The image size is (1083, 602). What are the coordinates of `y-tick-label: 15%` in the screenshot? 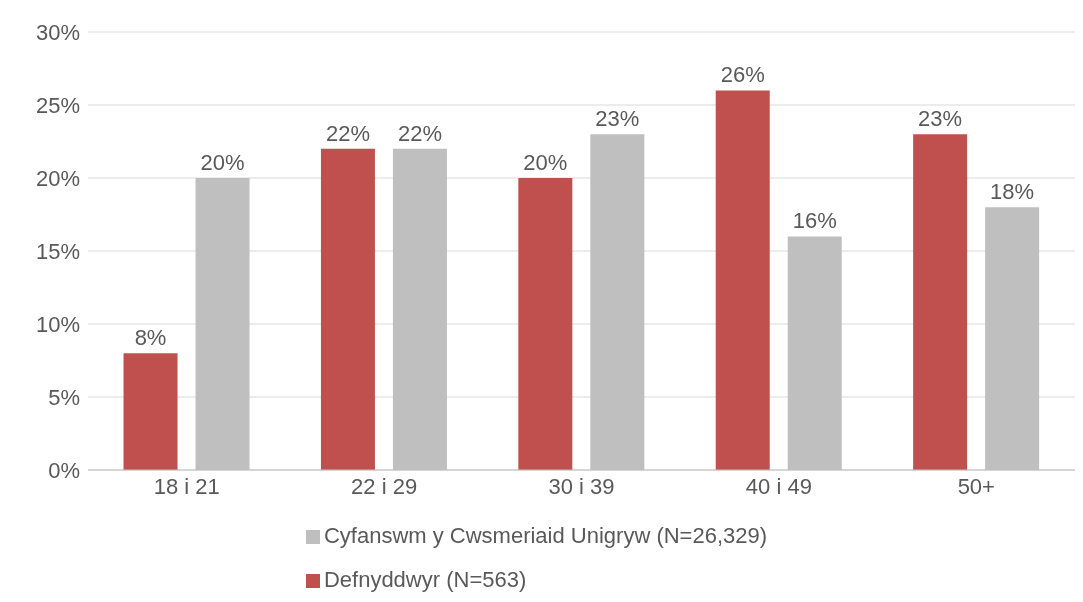 It's located at (57, 251).